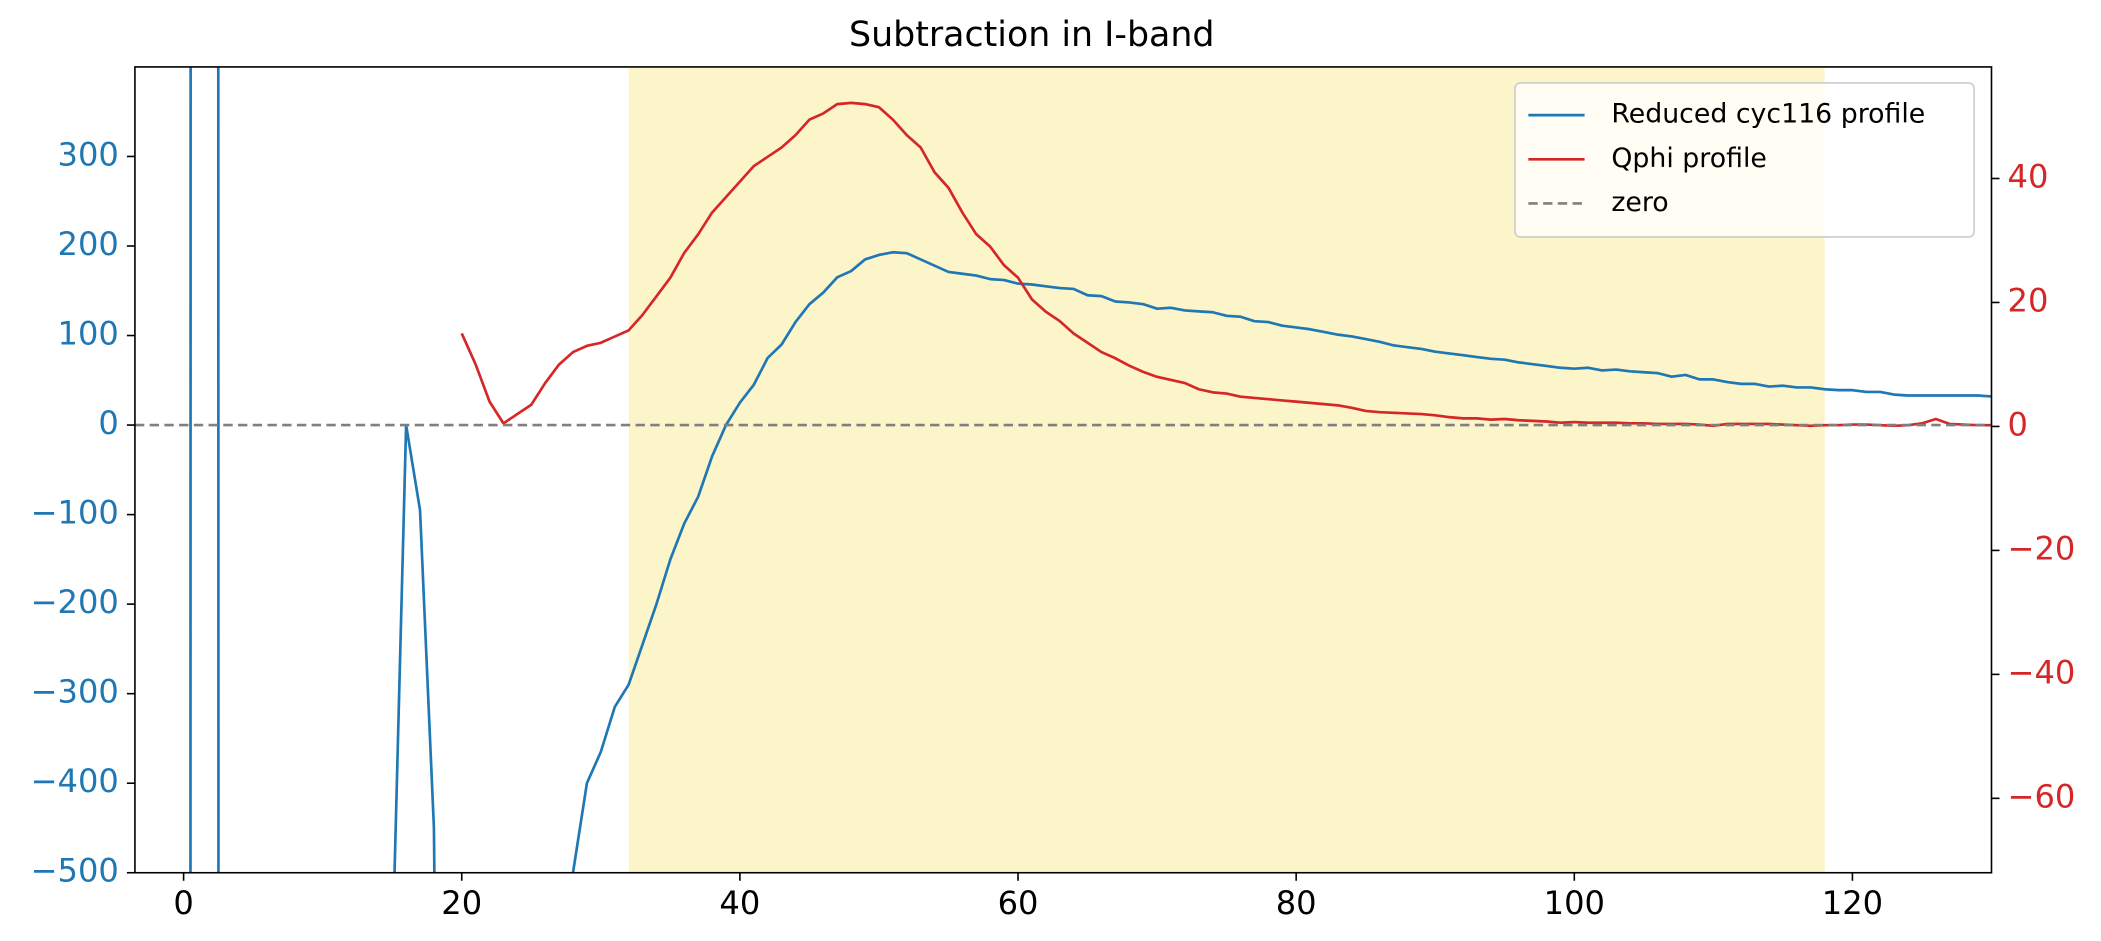 The height and width of the screenshot is (941, 2101). I want to click on y-tick-label: 300, so click(88, 154).